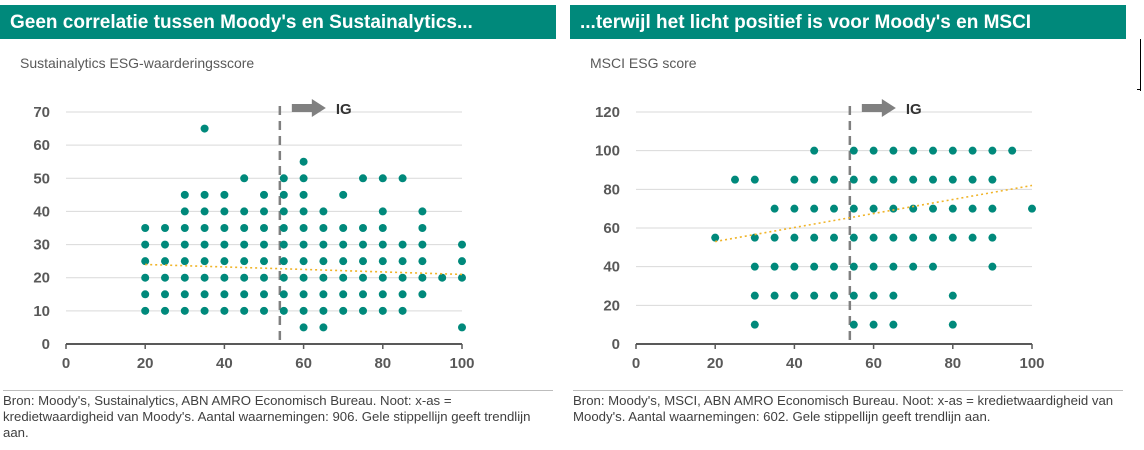 This screenshot has width=1144, height=450. I want to click on x-tick-label: 60, so click(873, 363).